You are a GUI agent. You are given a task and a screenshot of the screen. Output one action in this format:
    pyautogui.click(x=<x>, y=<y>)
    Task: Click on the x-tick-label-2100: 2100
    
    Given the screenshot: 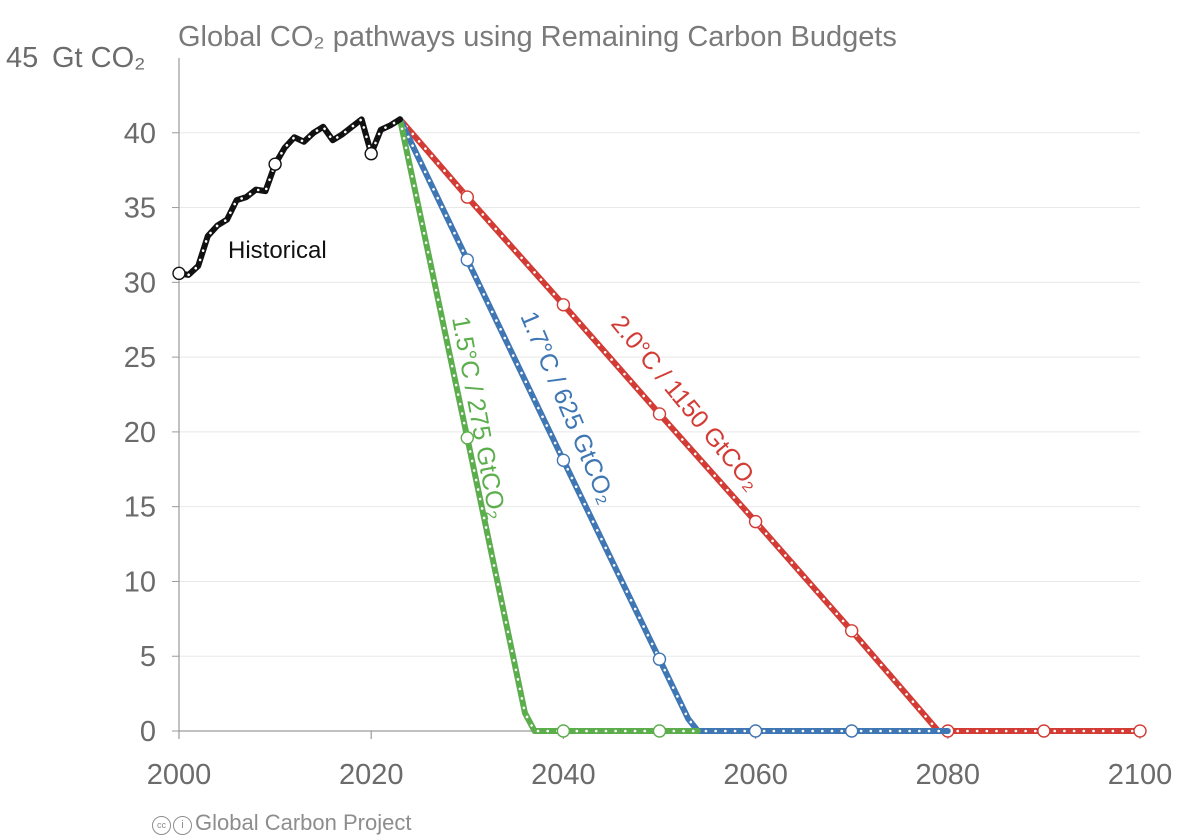 What is the action you would take?
    pyautogui.click(x=1140, y=775)
    